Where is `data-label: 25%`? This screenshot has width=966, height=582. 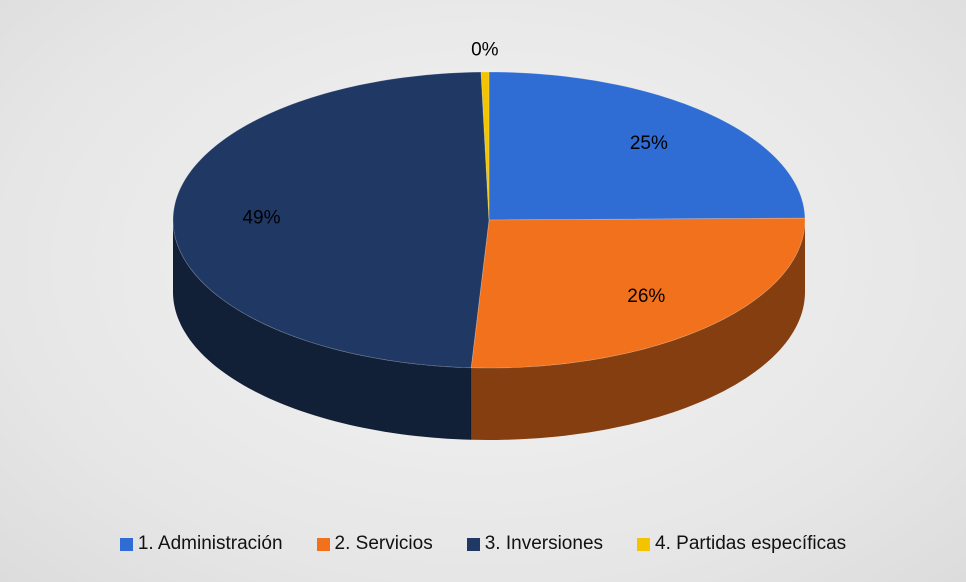
data-label: 25% is located at coordinates (649, 143).